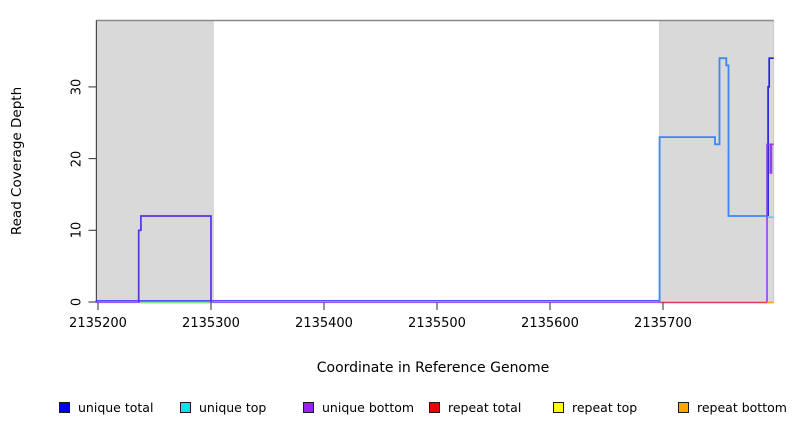  I want to click on series-unique-bottom-right-edge, so click(770, 222).